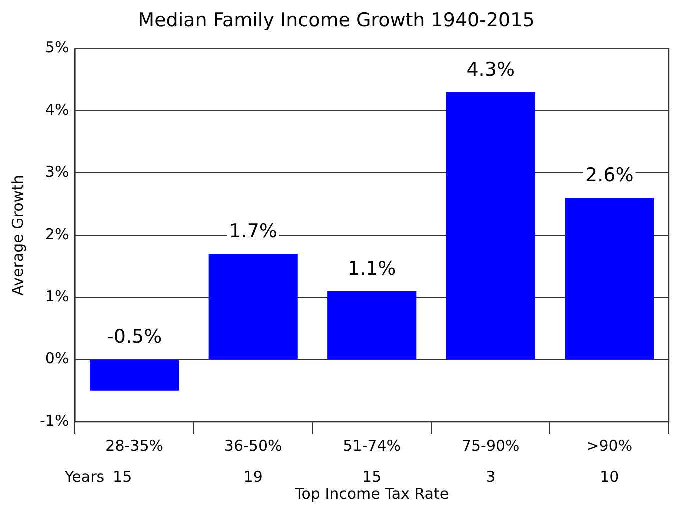 This screenshot has width=683, height=512. What do you see at coordinates (609, 175) in the screenshot?
I see `data-label: 2.6%` at bounding box center [609, 175].